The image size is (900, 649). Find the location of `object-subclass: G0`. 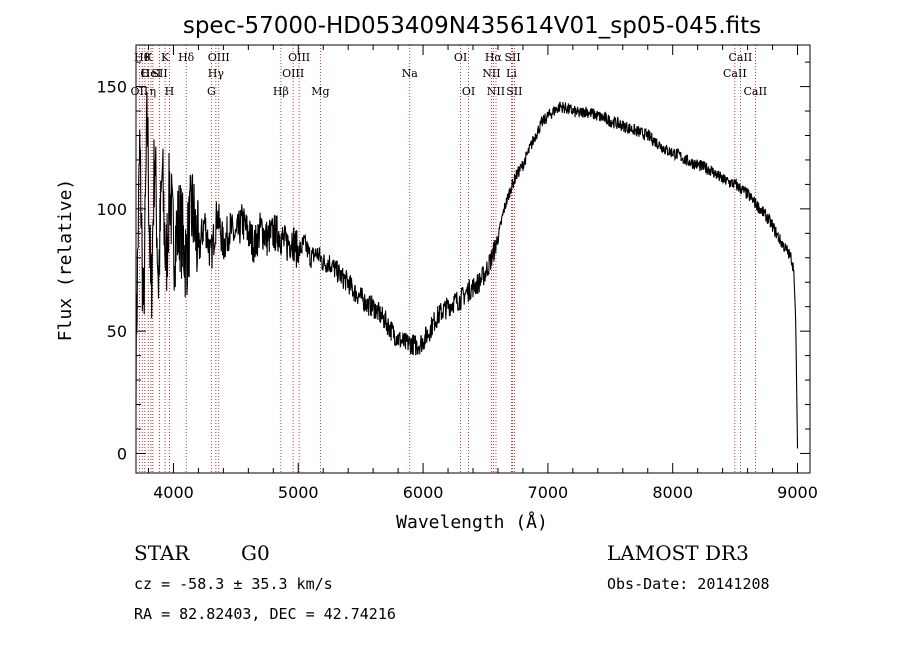

object-subclass: G0 is located at coordinates (255, 553).